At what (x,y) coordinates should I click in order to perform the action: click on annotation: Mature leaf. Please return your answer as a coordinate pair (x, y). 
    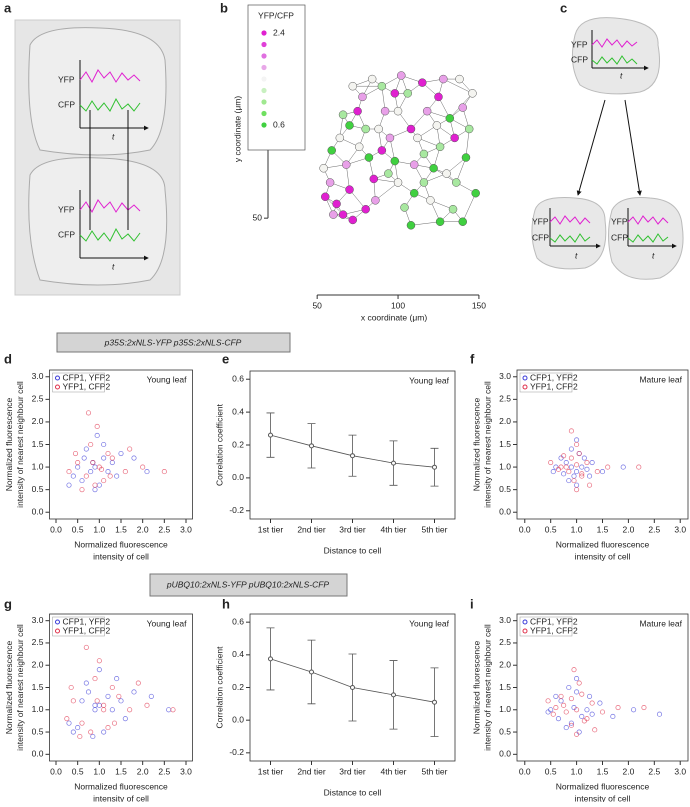
    Looking at the image, I should click on (660, 623).